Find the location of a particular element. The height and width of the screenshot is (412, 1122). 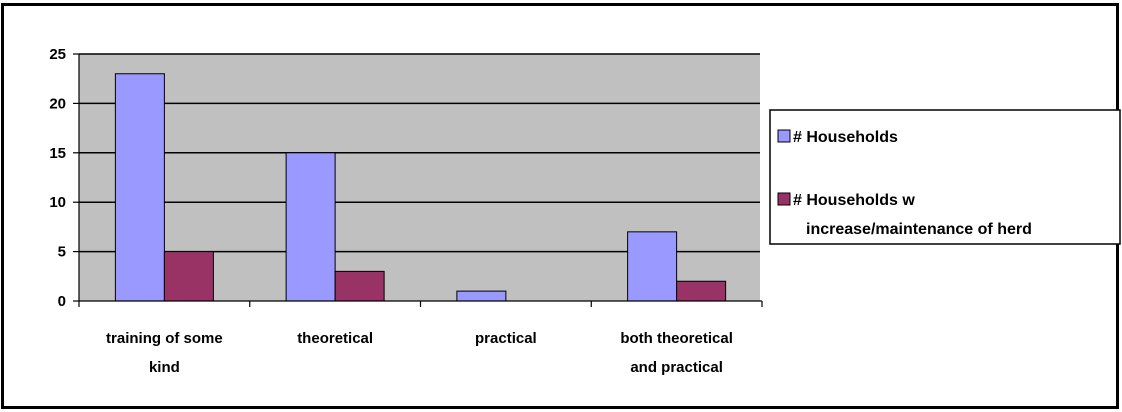

x-category-label: both theoretical is located at coordinates (676, 338).